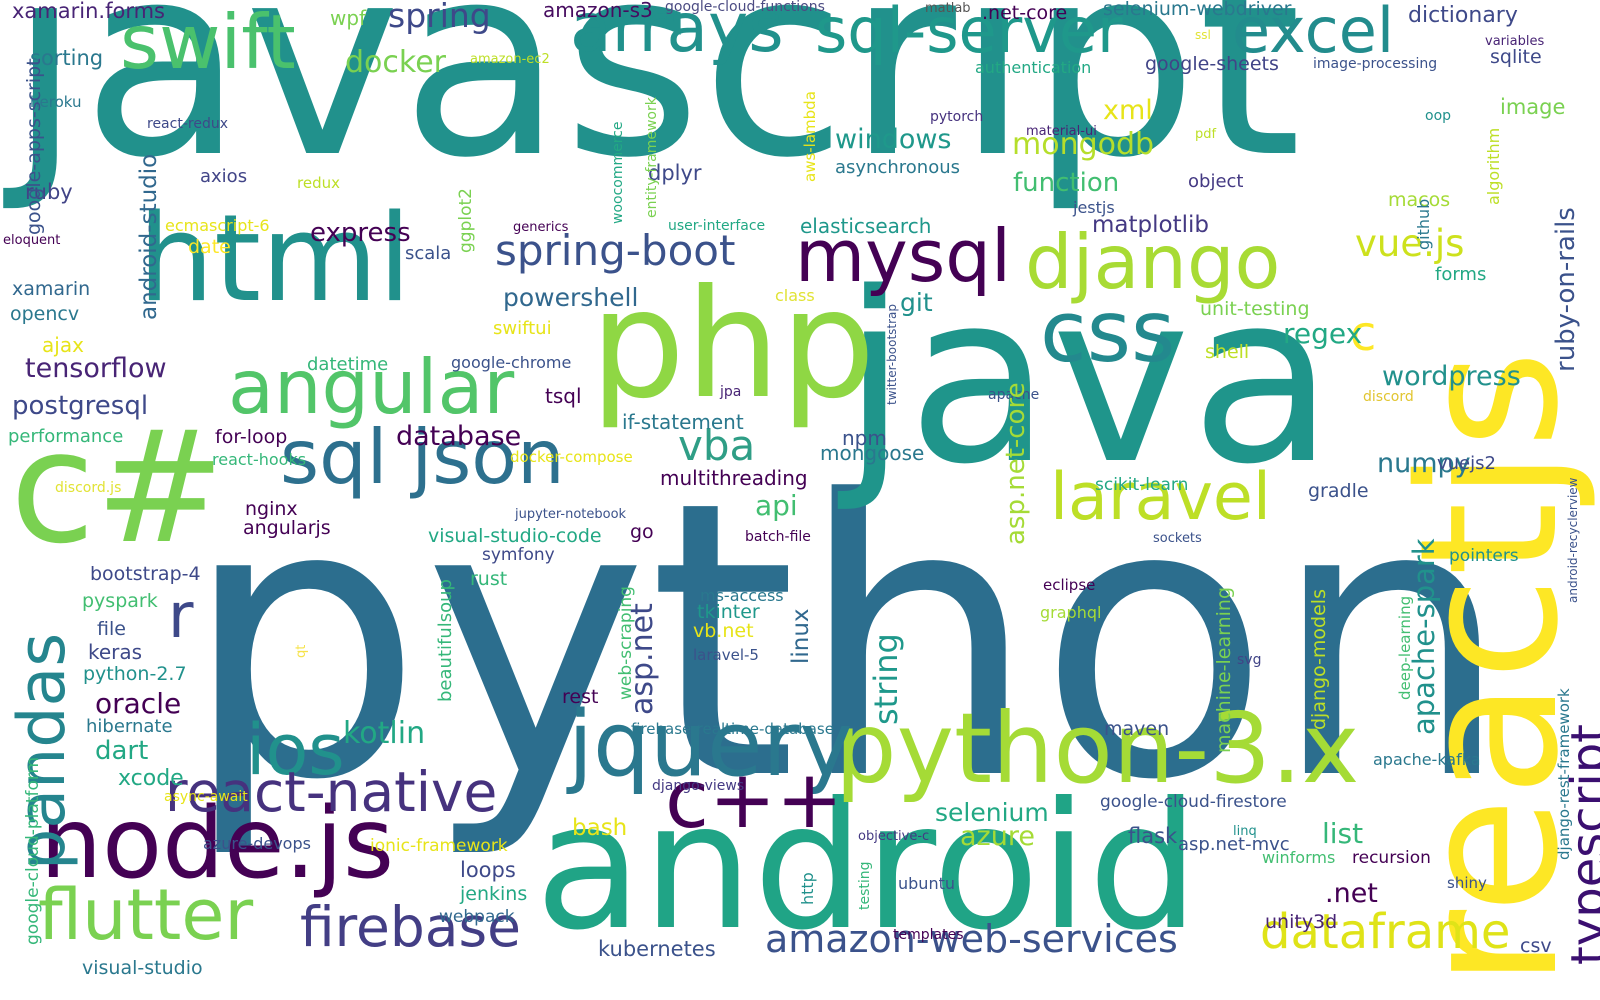  Describe the element at coordinates (88, 488) in the screenshot. I see `word-discord-js: discord.js` at that location.